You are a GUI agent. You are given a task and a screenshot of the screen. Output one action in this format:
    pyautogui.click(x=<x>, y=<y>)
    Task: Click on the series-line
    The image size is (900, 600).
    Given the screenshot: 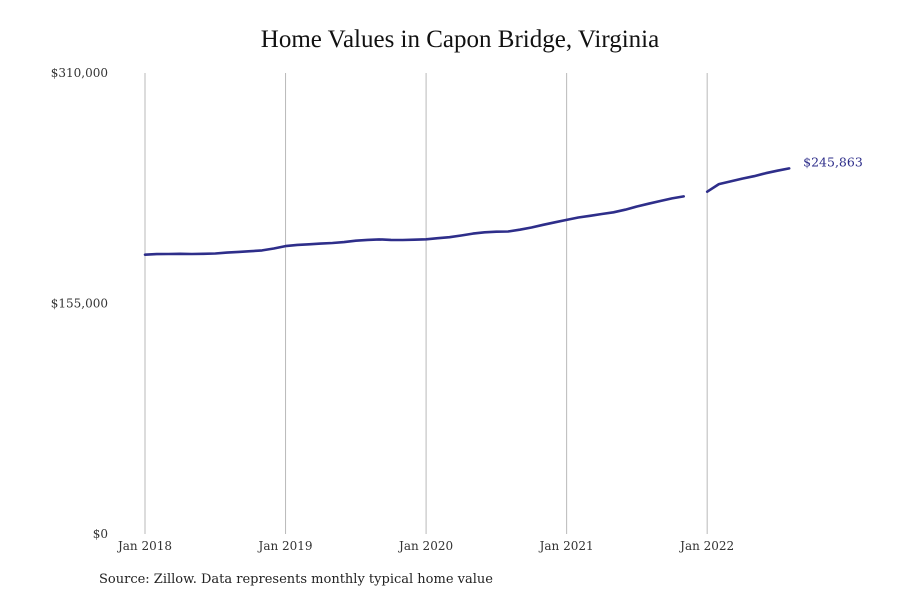 What is the action you would take?
    pyautogui.click(x=467, y=211)
    